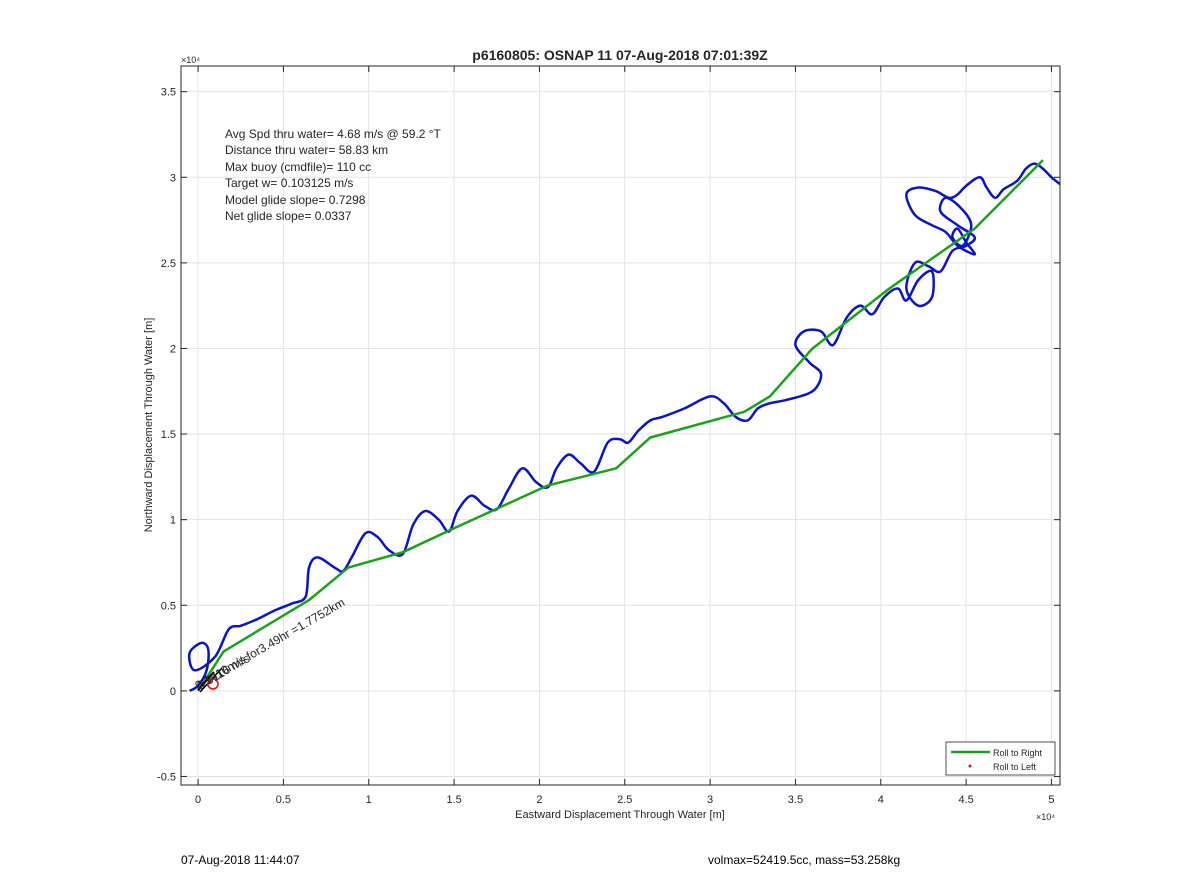 Image resolution: width=1200 pixels, height=885 pixels. Describe the element at coordinates (198, 800) in the screenshot. I see `x-tick-label: 0` at that location.